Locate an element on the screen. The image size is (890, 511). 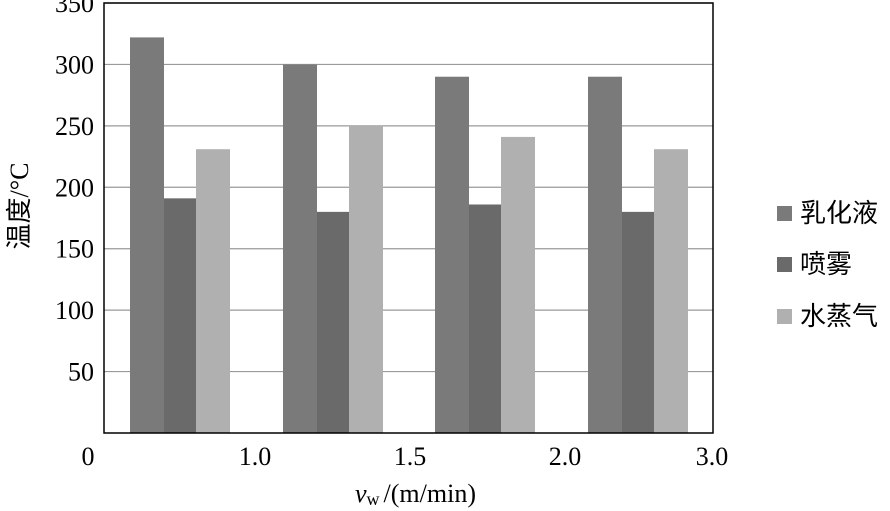
y-tick-label: 300 is located at coordinates (74, 64).